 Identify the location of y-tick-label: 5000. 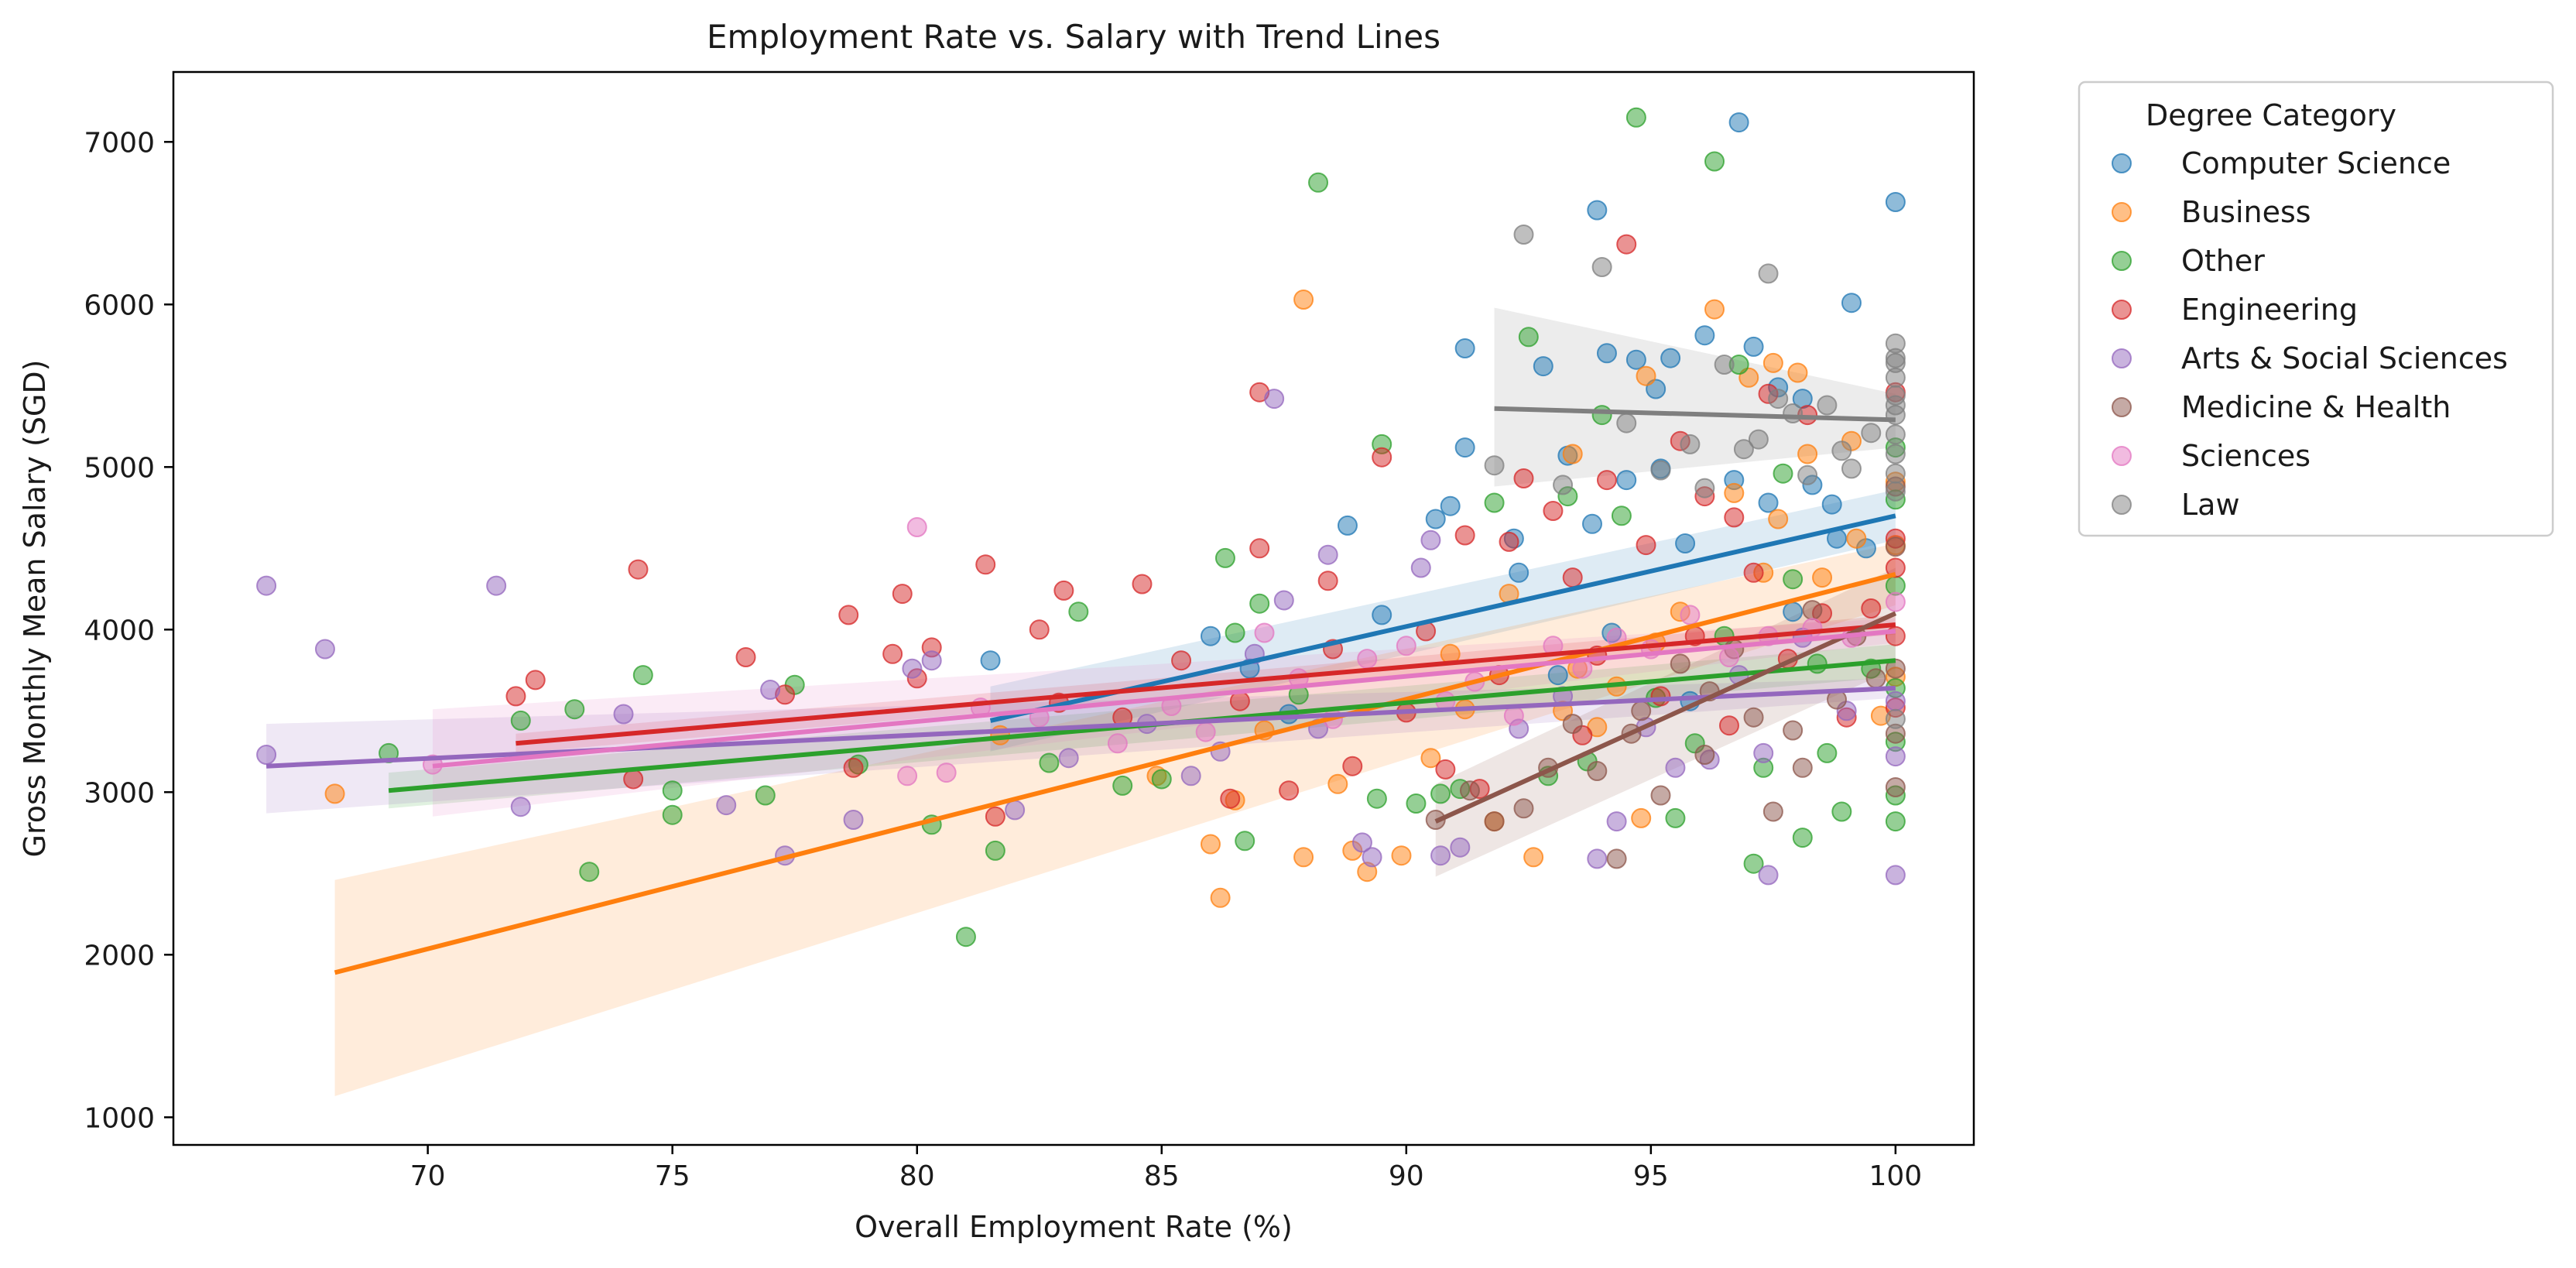
(119, 468).